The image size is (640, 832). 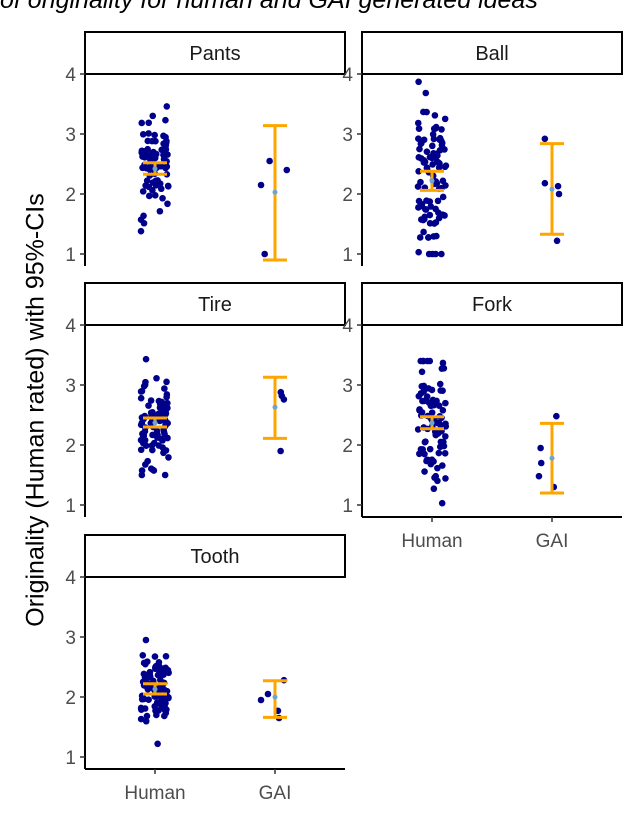 What do you see at coordinates (482, 417) in the screenshot?
I see `panel-fork: Fork 1 2 3 4 Human GAI` at bounding box center [482, 417].